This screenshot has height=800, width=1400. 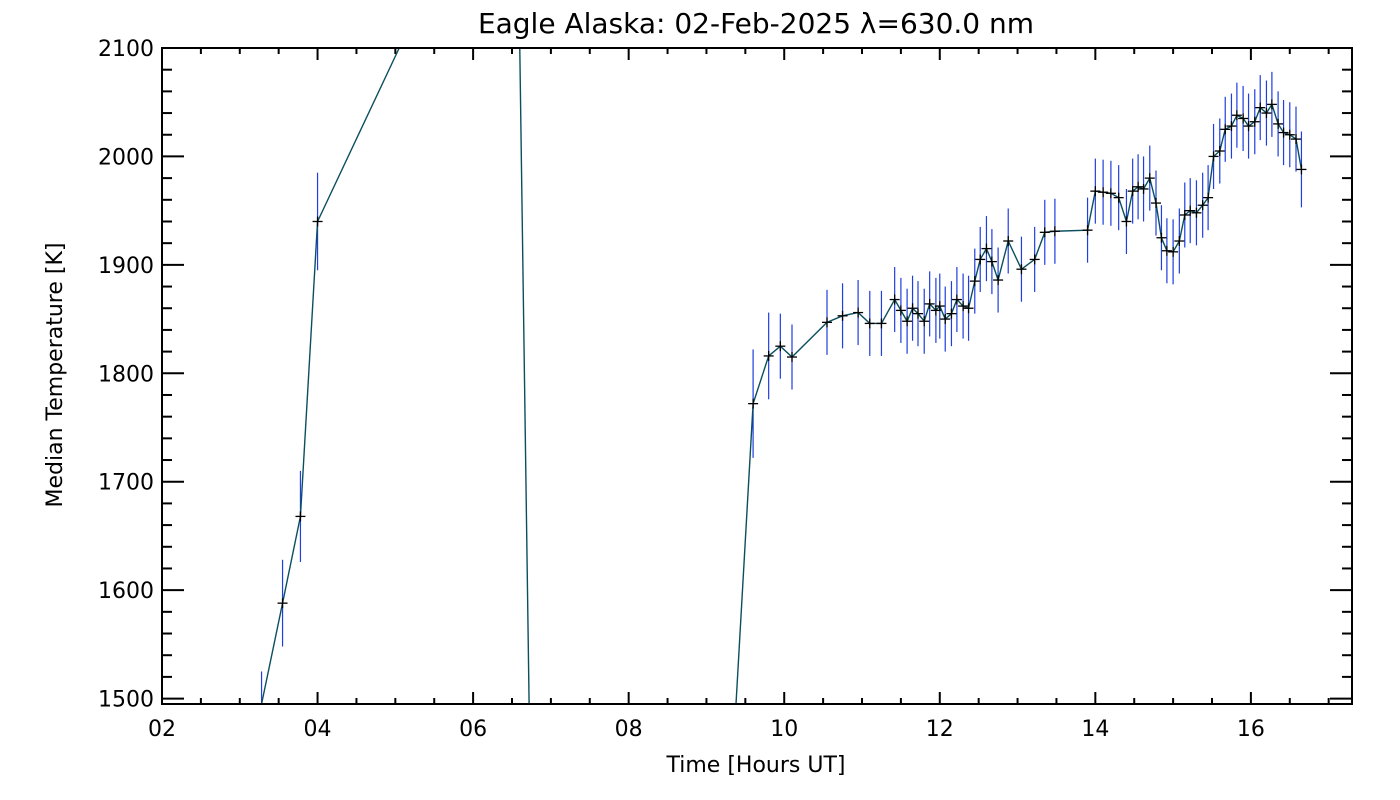 What do you see at coordinates (1095, 729) in the screenshot?
I see `x-tick-label: 14` at bounding box center [1095, 729].